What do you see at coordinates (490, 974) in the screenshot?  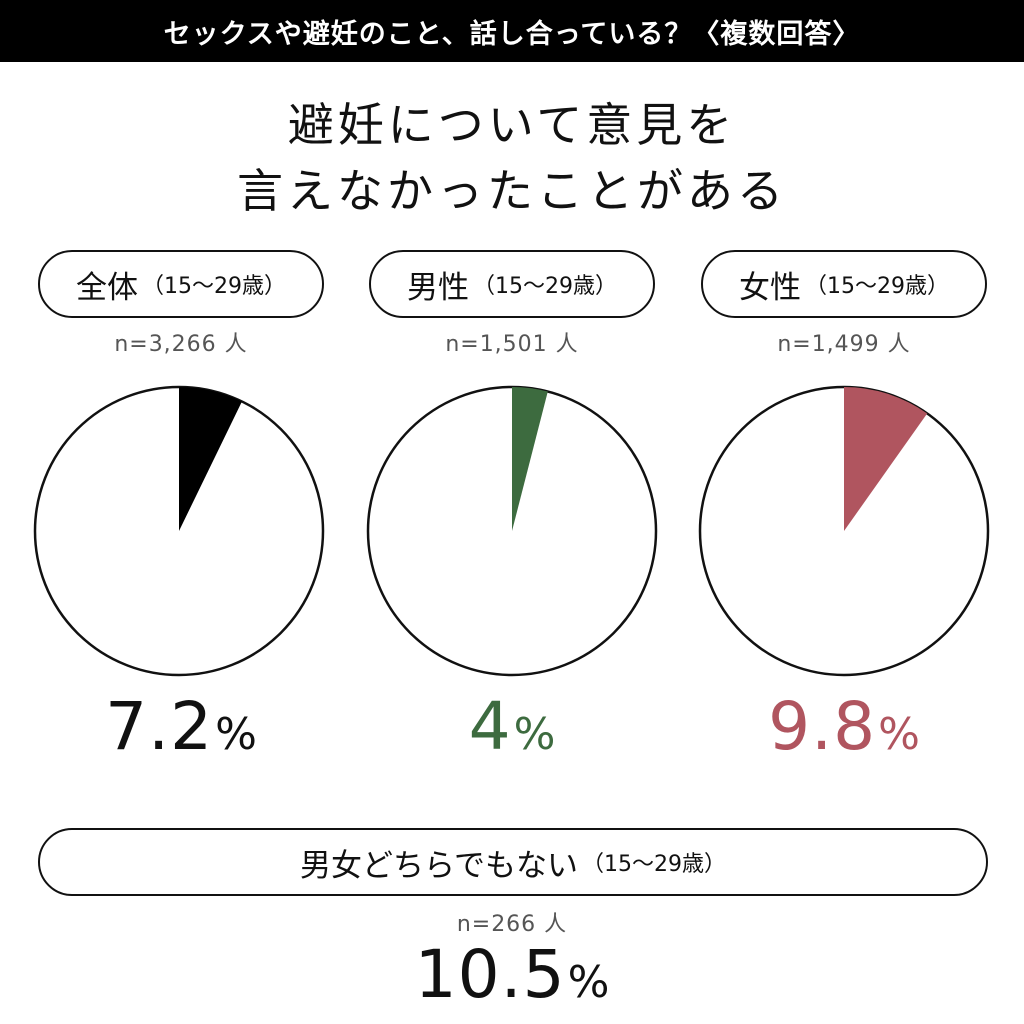 I see `percent-value: 10.5` at bounding box center [490, 974].